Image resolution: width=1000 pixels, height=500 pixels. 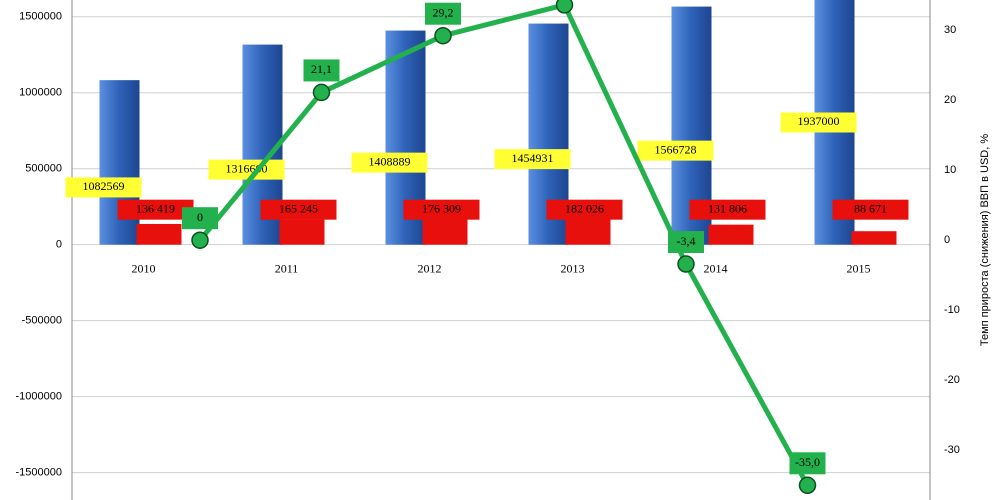 I want to click on data-label: 1082569, so click(x=104, y=186).